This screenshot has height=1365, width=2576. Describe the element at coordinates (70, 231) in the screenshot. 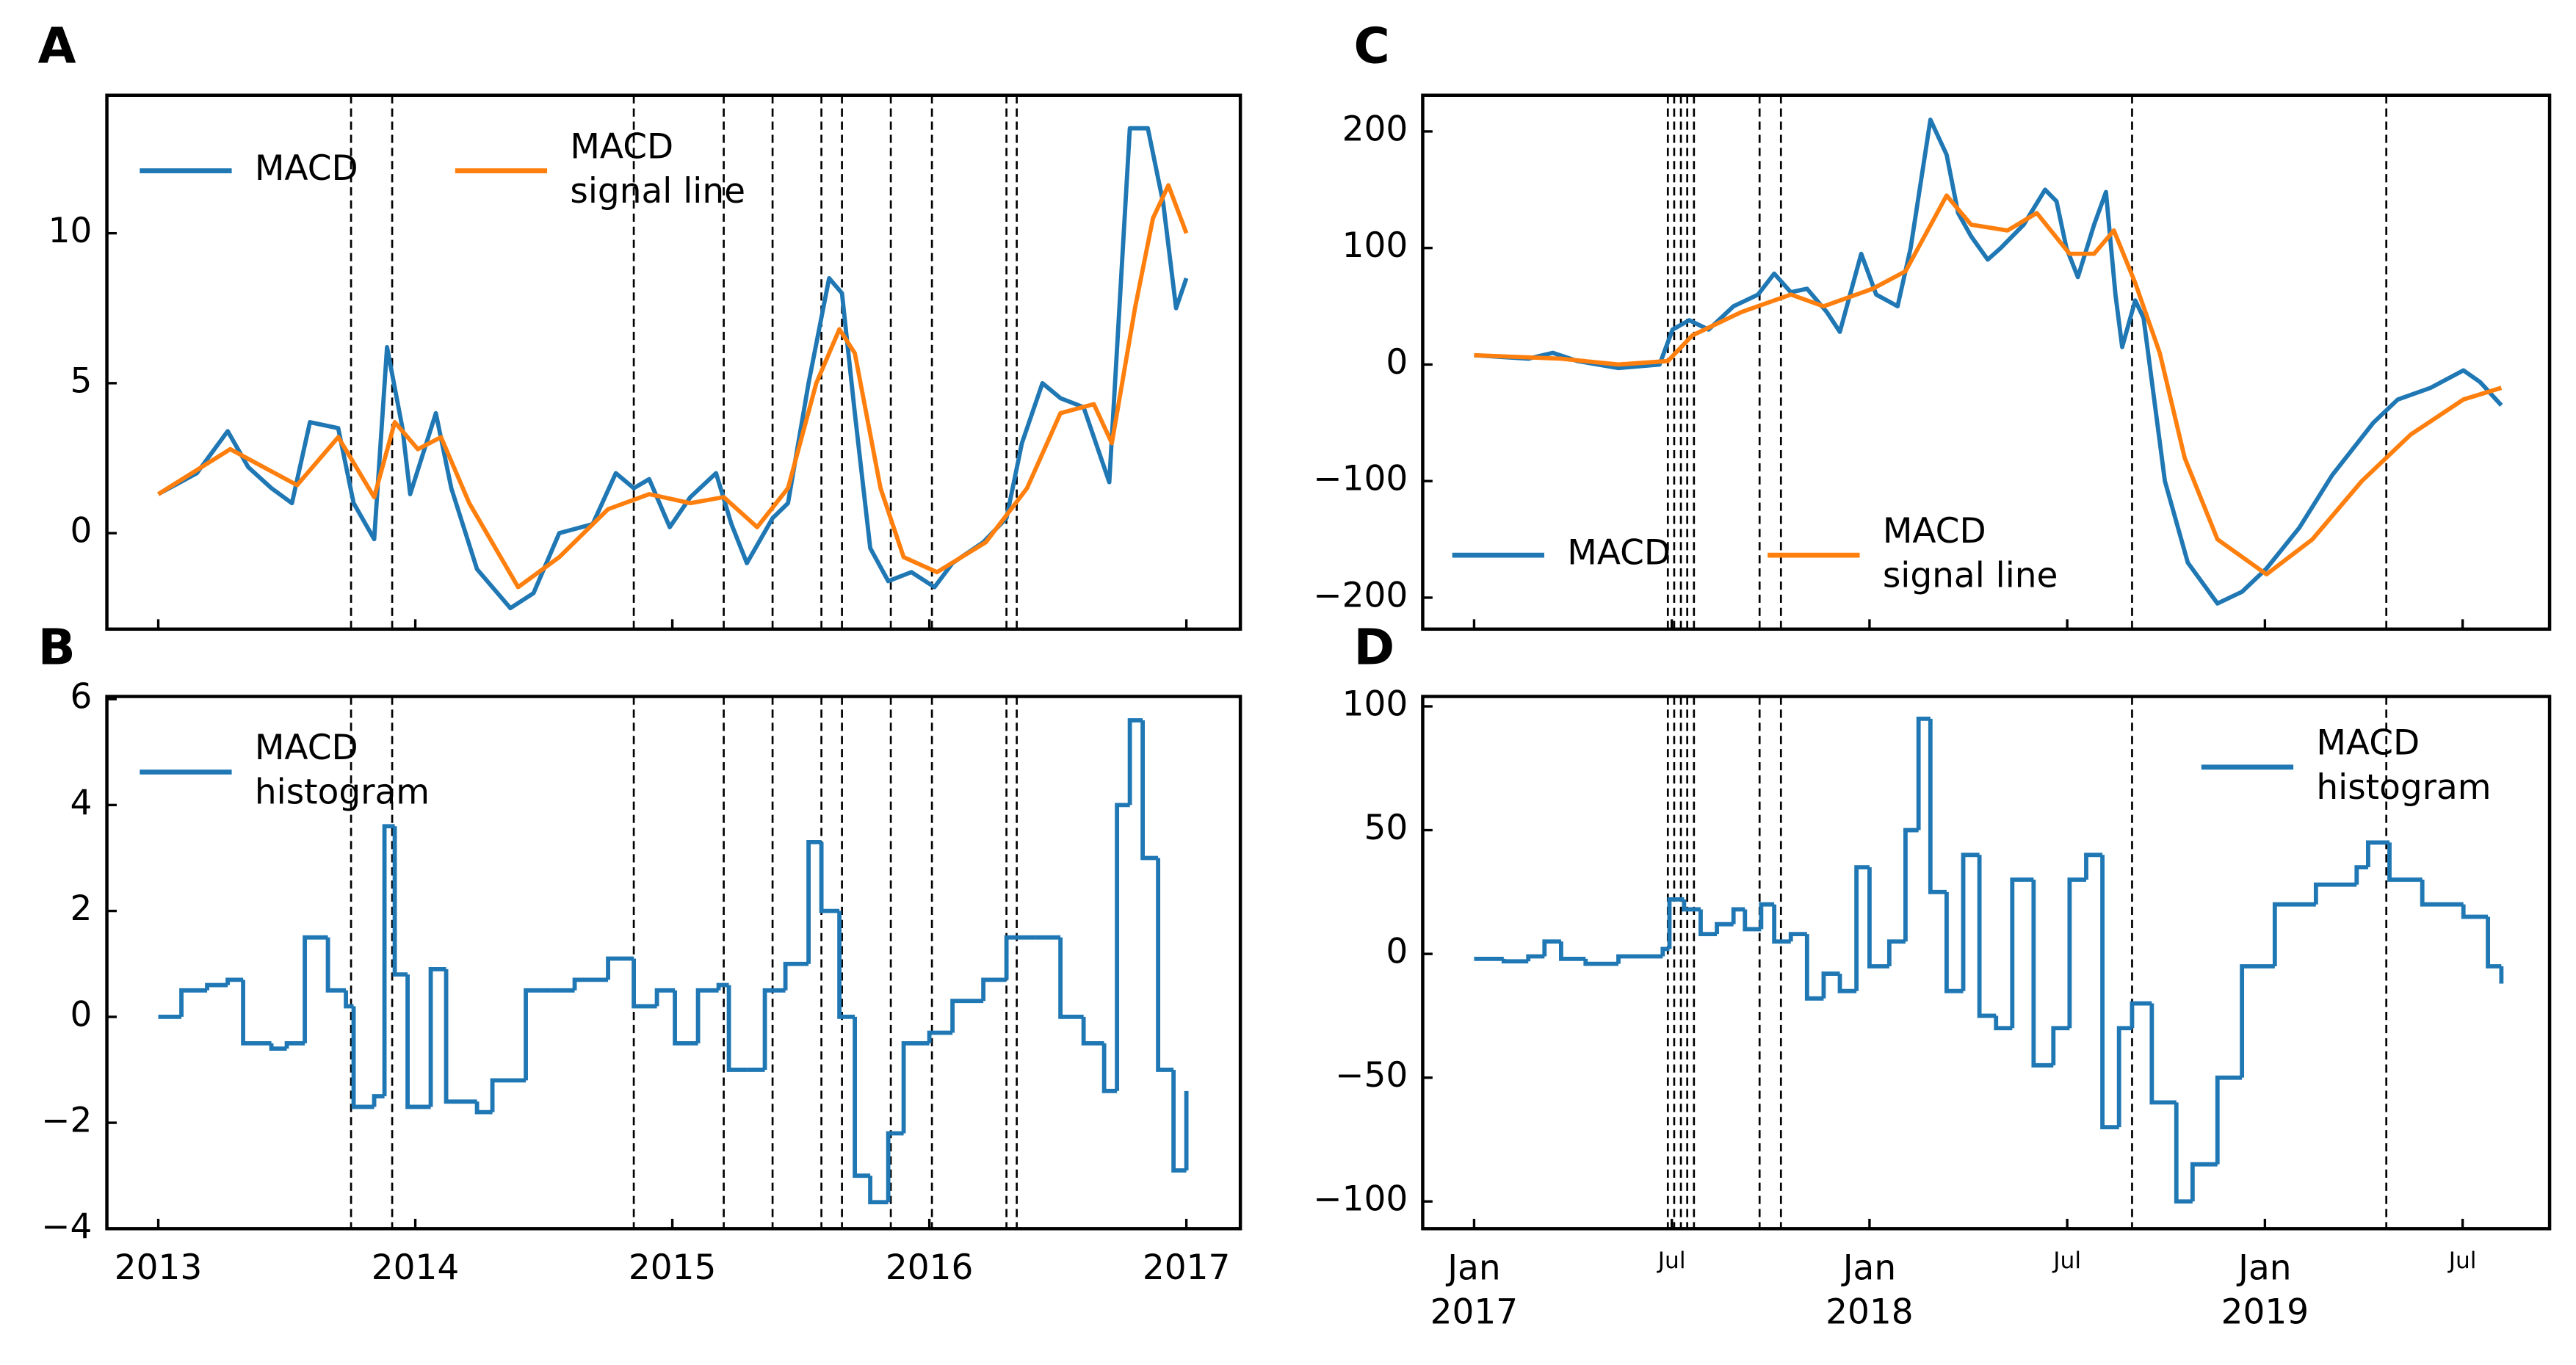

I see `y-tick-label: 10` at that location.